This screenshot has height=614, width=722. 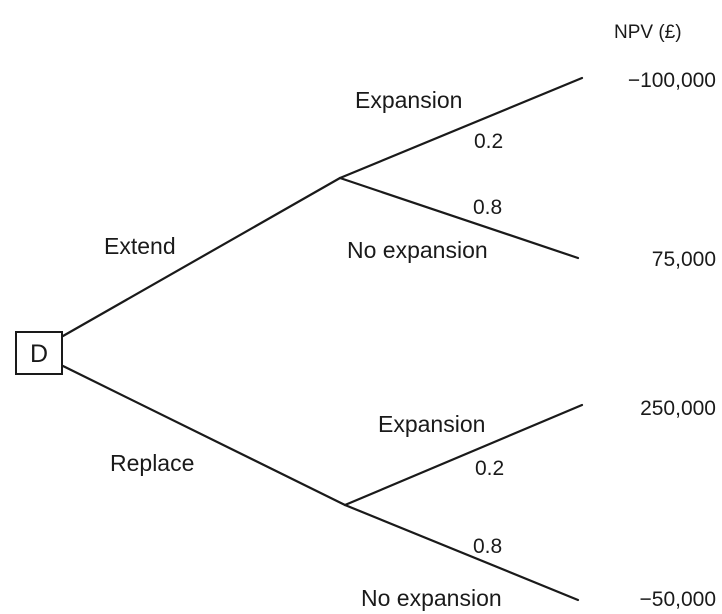 I want to click on branch-label-replace: Replace, so click(x=152, y=463).